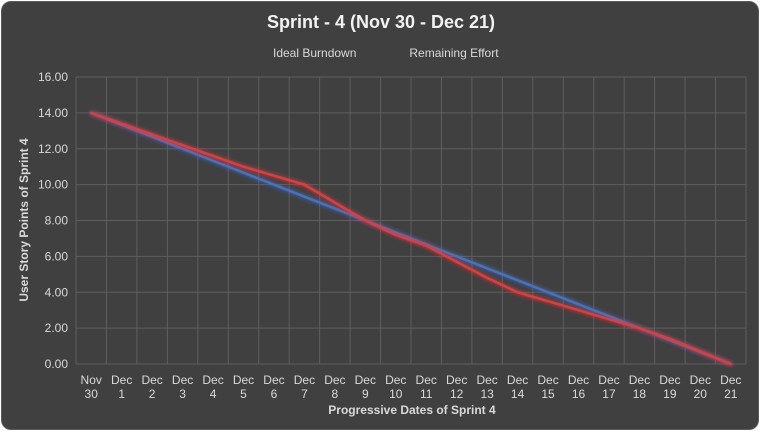  Describe the element at coordinates (53, 77) in the screenshot. I see `y-tick-label: 16.00` at that location.